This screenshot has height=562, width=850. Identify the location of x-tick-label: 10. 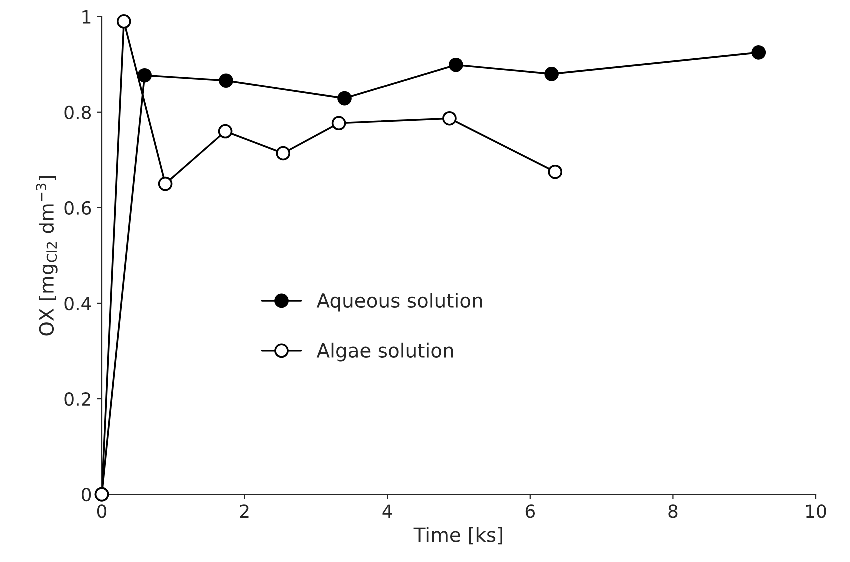
(816, 511).